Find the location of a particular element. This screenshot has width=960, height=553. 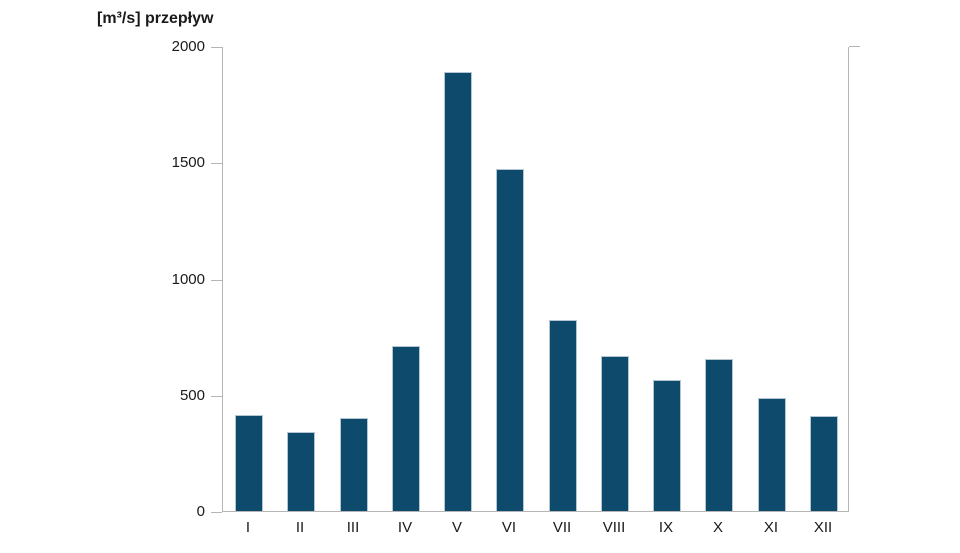

right-axis-tick-mark is located at coordinates (854, 46).